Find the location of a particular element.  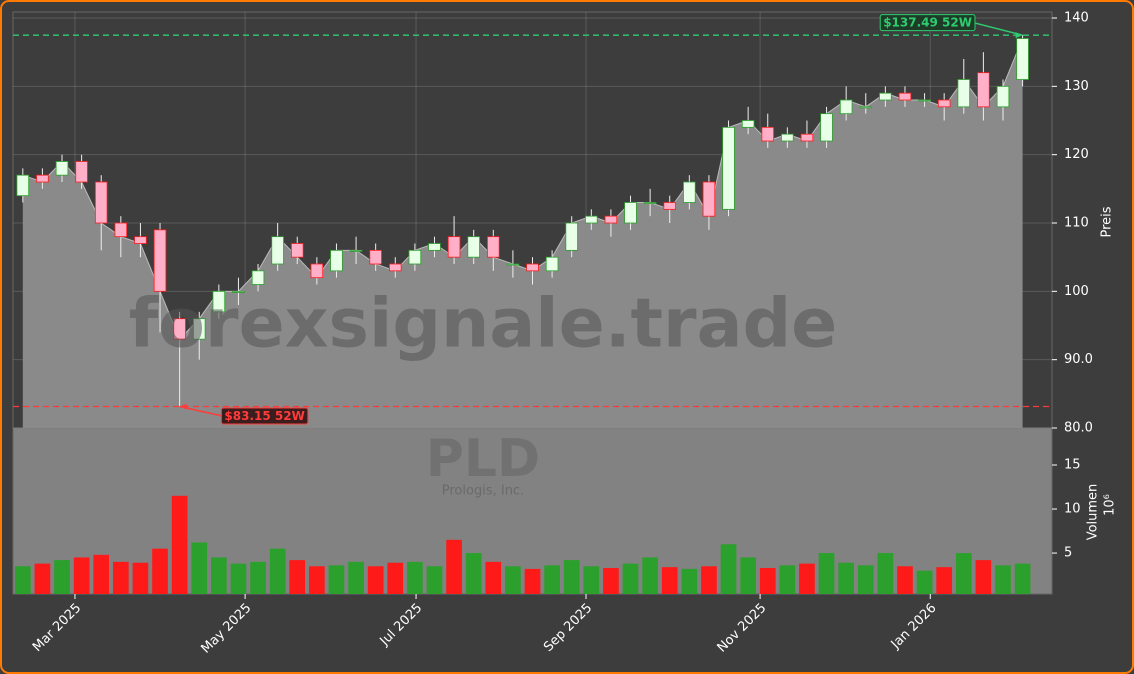

annotation-label: $83.15 52W is located at coordinates (264, 416).